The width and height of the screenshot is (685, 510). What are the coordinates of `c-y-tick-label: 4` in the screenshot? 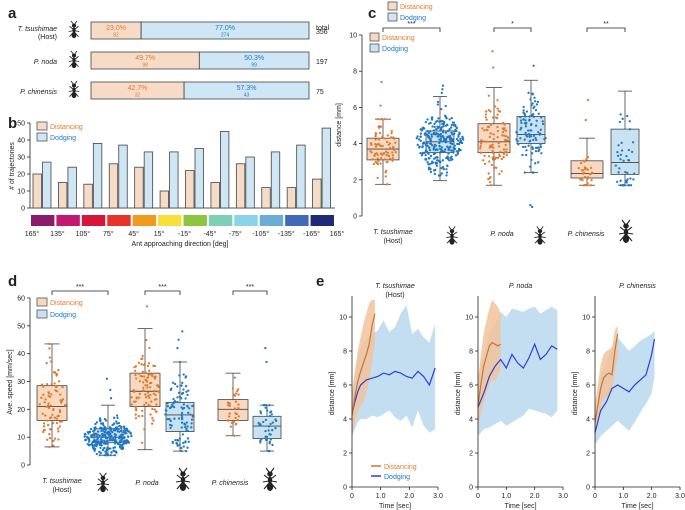 It's located at (355, 144).